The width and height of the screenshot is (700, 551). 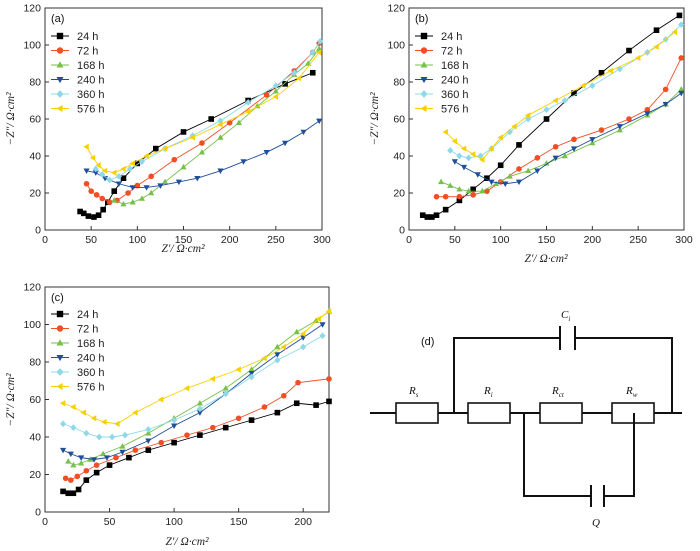 I want to click on x-tick-label: 100, so click(x=138, y=240).